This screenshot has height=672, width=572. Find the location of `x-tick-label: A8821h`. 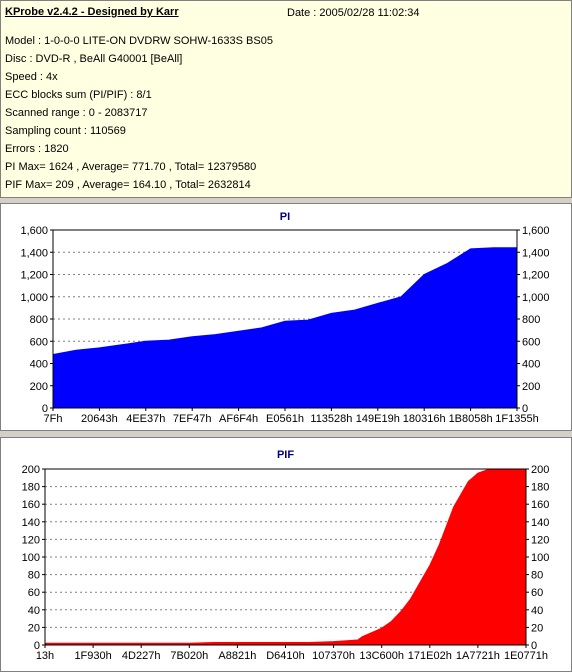

x-tick-label: A8821h is located at coordinates (237, 656).